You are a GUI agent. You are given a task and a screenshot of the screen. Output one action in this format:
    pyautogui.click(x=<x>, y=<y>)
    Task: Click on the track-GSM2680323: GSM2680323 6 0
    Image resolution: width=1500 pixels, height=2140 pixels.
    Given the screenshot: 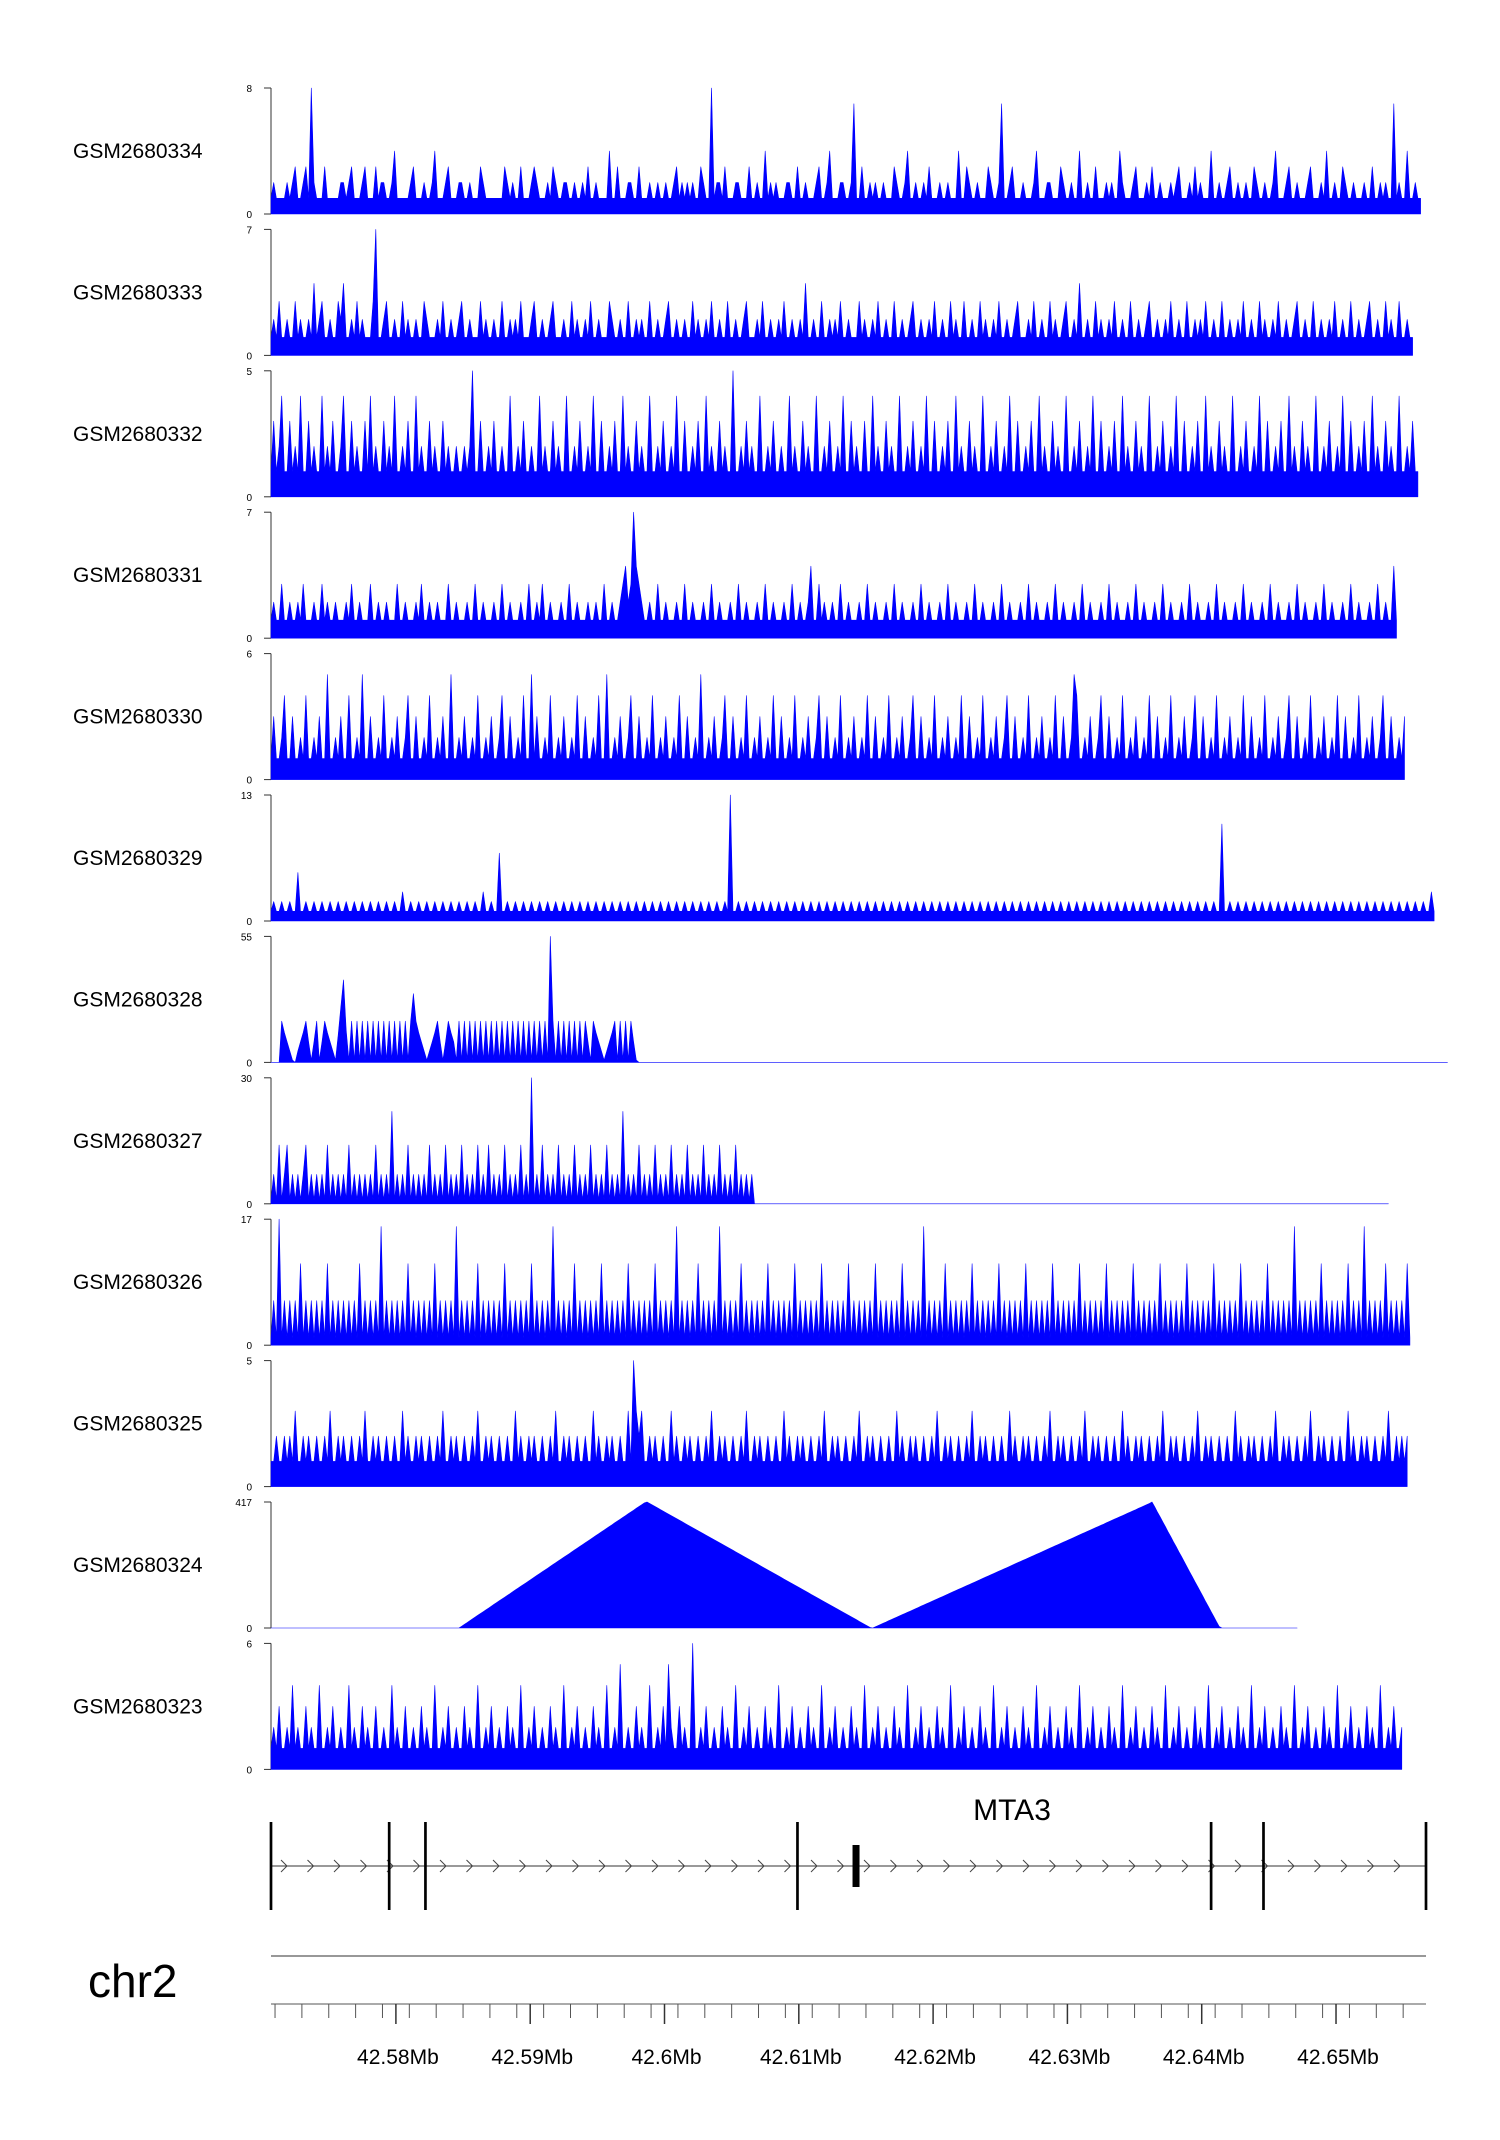 What is the action you would take?
    pyautogui.click(x=738, y=1707)
    